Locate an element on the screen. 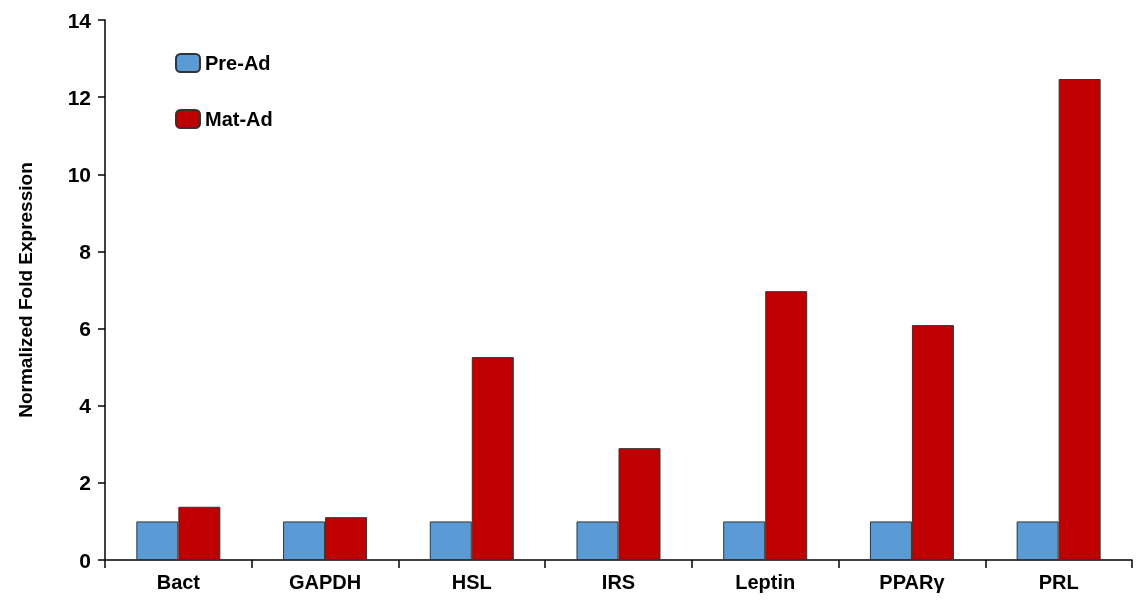  y-tick-label: 2 is located at coordinates (85, 483).